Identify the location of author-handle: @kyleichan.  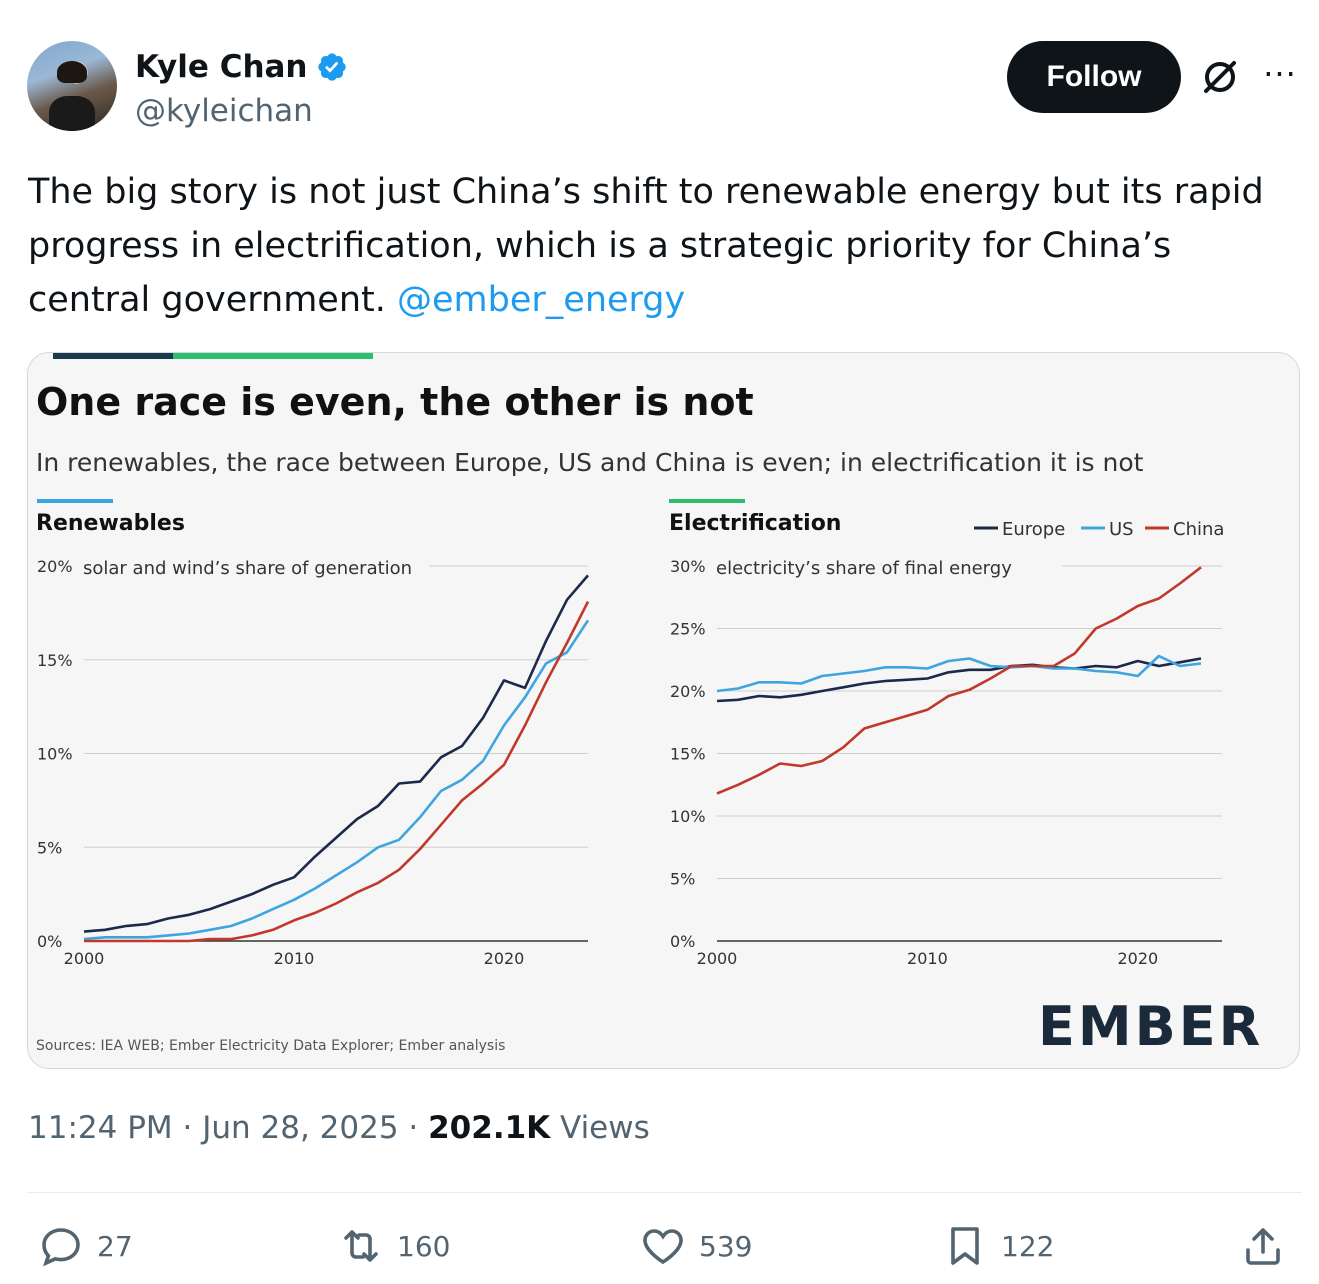
(224, 111).